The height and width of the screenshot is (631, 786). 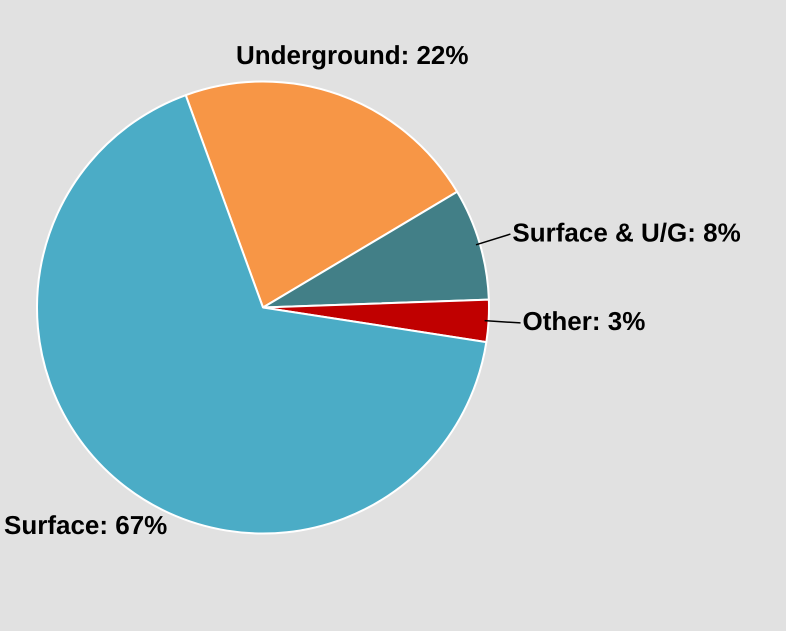 What do you see at coordinates (352, 55) in the screenshot?
I see `slice-label: Underground: 22%` at bounding box center [352, 55].